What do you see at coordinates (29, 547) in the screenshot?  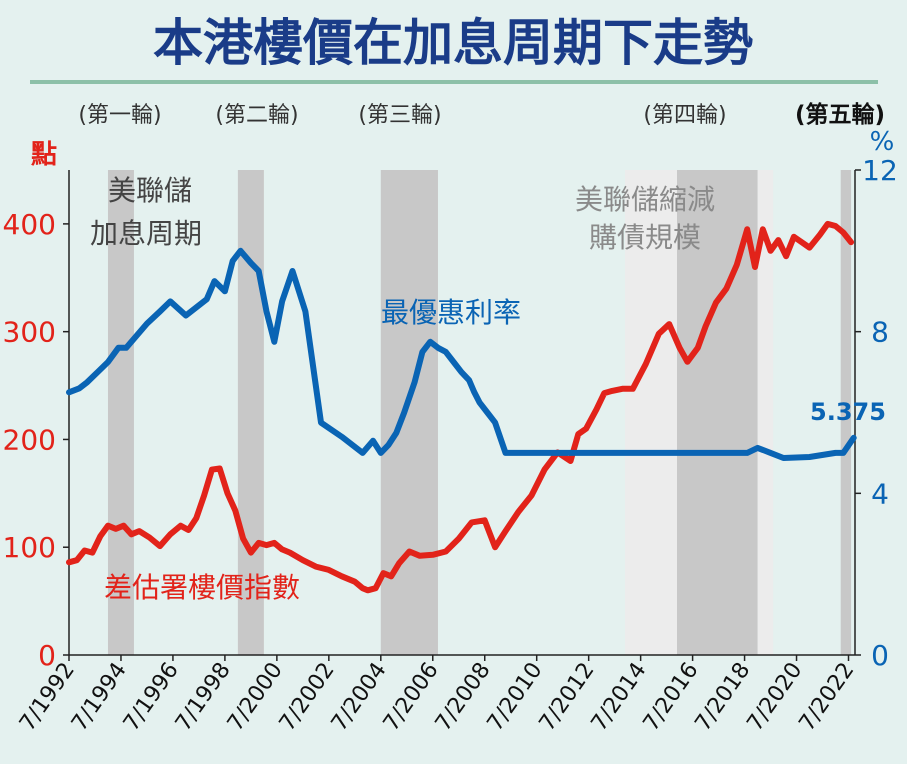 I see `left-tick-label: 100` at bounding box center [29, 547].